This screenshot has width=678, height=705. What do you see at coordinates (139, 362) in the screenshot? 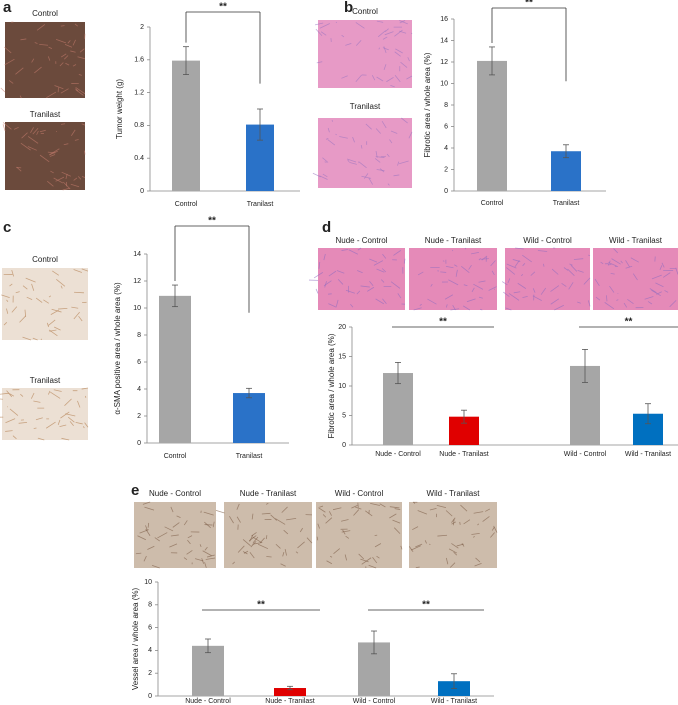
I see `y-tick-label: 6` at bounding box center [139, 362].